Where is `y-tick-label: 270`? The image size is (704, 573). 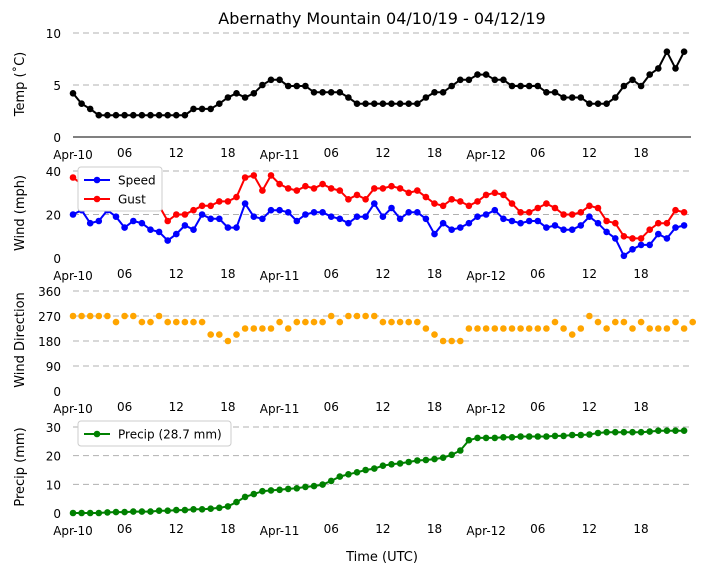 y-tick-label: 270 is located at coordinates (49, 317).